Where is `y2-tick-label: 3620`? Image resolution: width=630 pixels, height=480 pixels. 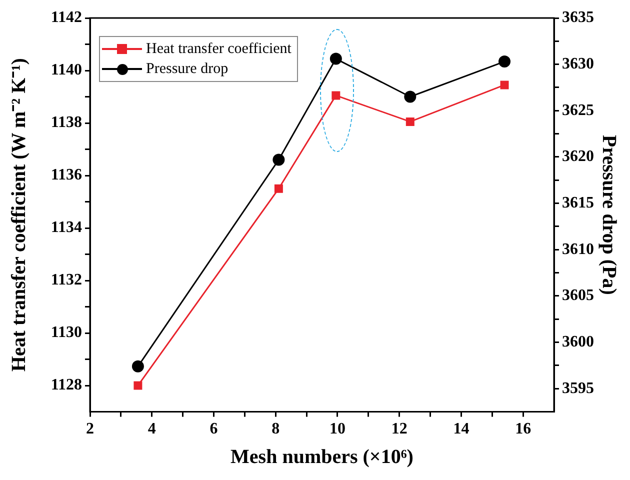
y2-tick-label: 3620 is located at coordinates (578, 157).